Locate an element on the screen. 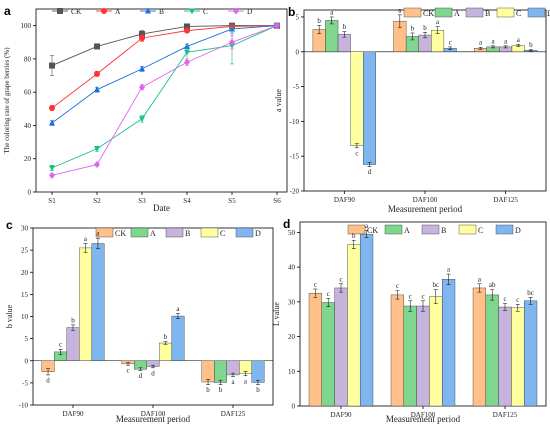 The image size is (550, 429). y-tick-label: -10 is located at coordinates (295, 122).